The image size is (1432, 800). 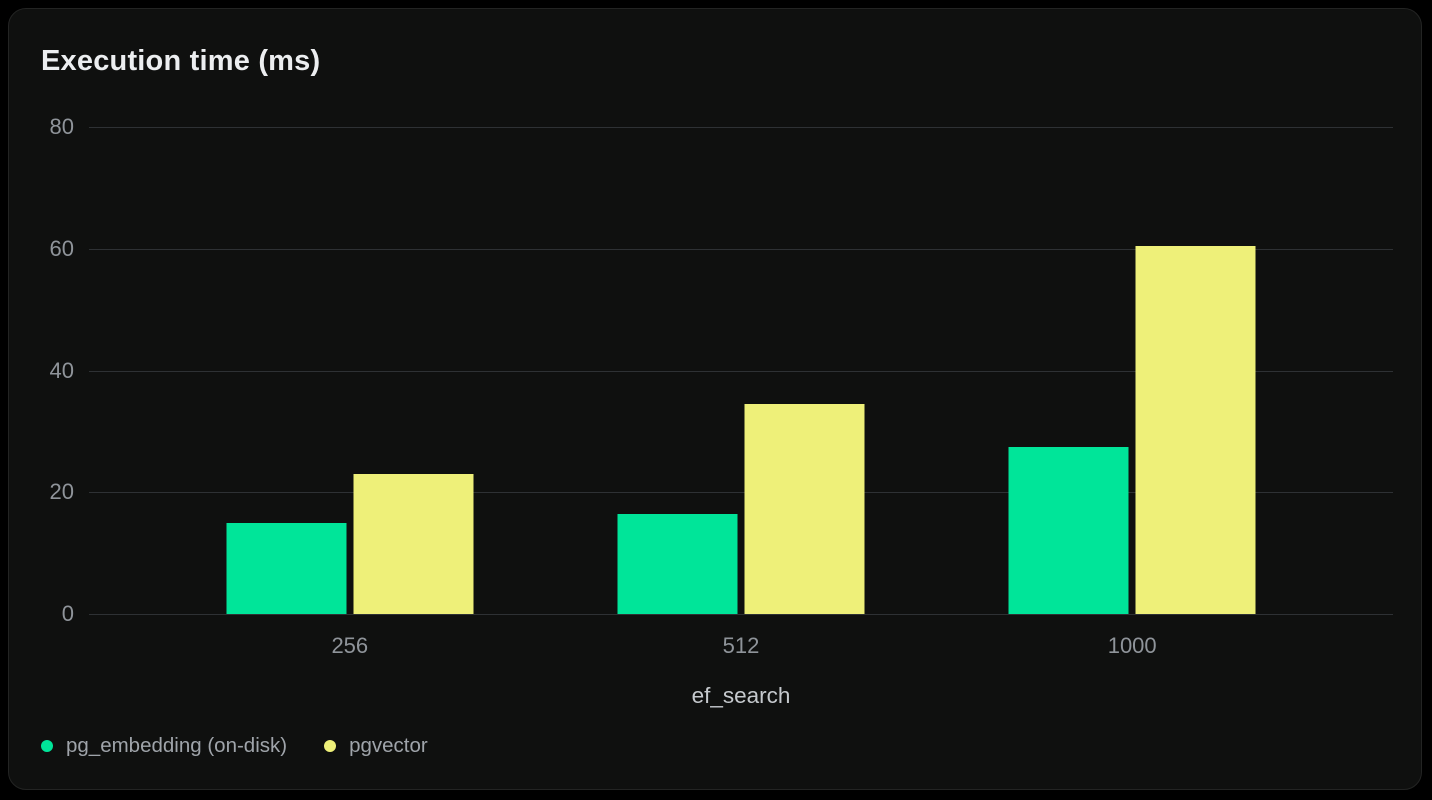 What do you see at coordinates (67, 613) in the screenshot?
I see `y-axis-tick-label: 0` at bounding box center [67, 613].